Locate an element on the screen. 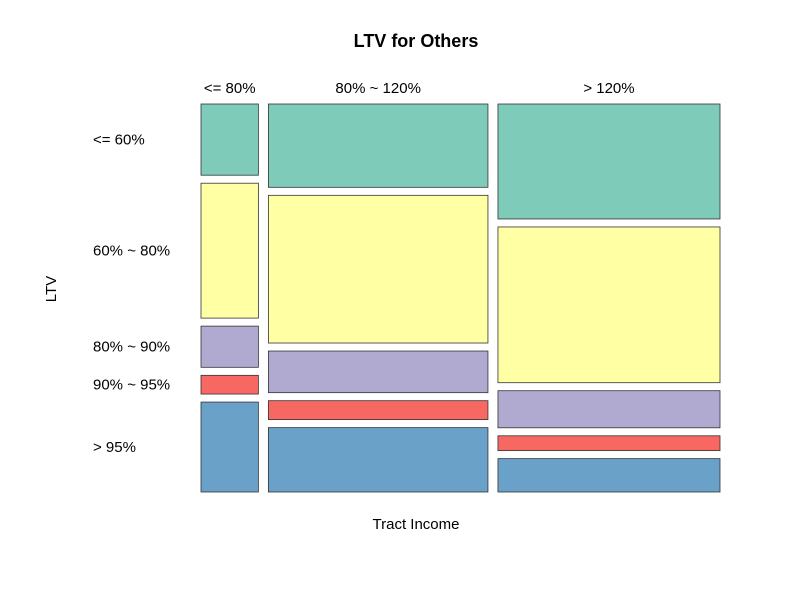 This screenshot has width=794, height=592. y-tick-label: 80% ~ 90% is located at coordinates (131, 347).